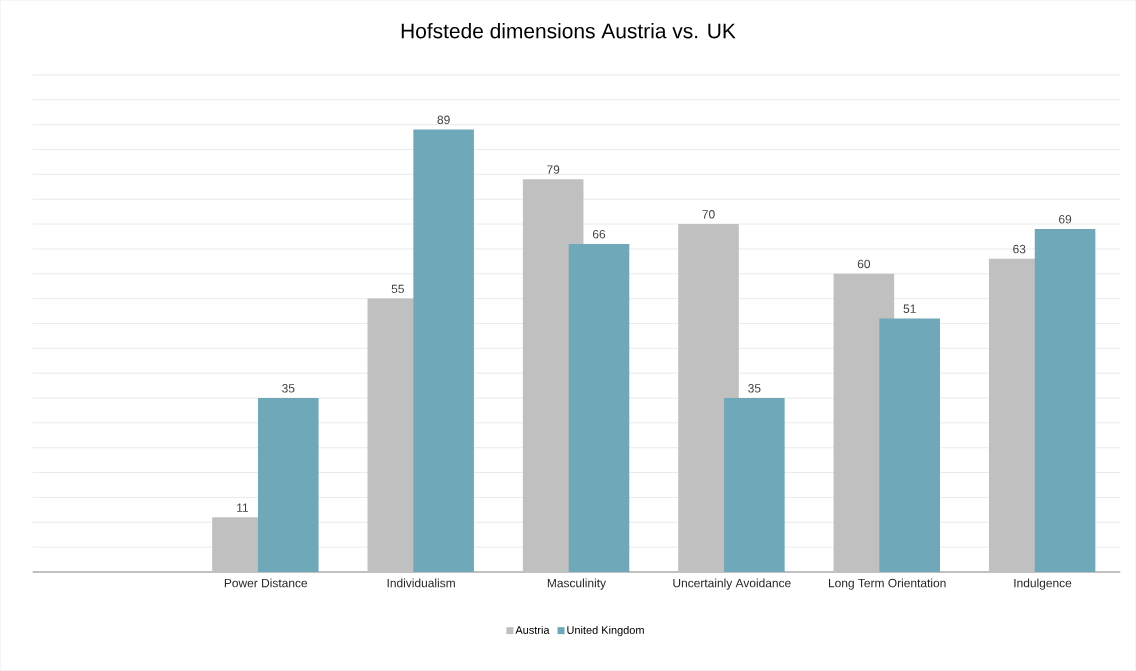 Image resolution: width=1136 pixels, height=671 pixels. Describe the element at coordinates (708, 214) in the screenshot. I see `data-label: 70` at that location.